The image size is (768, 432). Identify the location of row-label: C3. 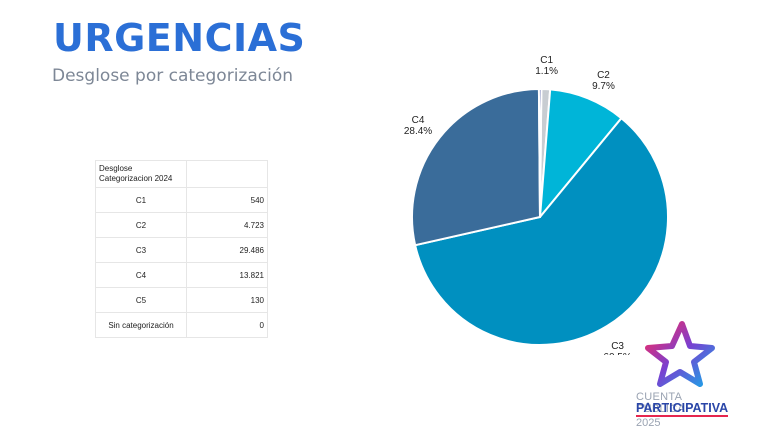
(141, 250).